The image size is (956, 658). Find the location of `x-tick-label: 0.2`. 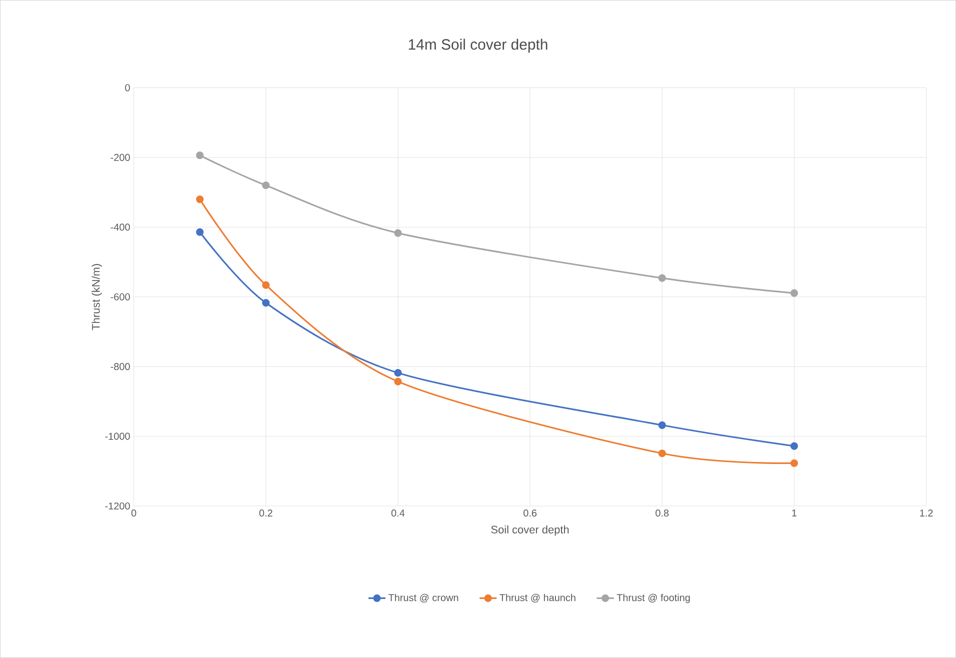

x-tick-label: 0.2 is located at coordinates (265, 513).